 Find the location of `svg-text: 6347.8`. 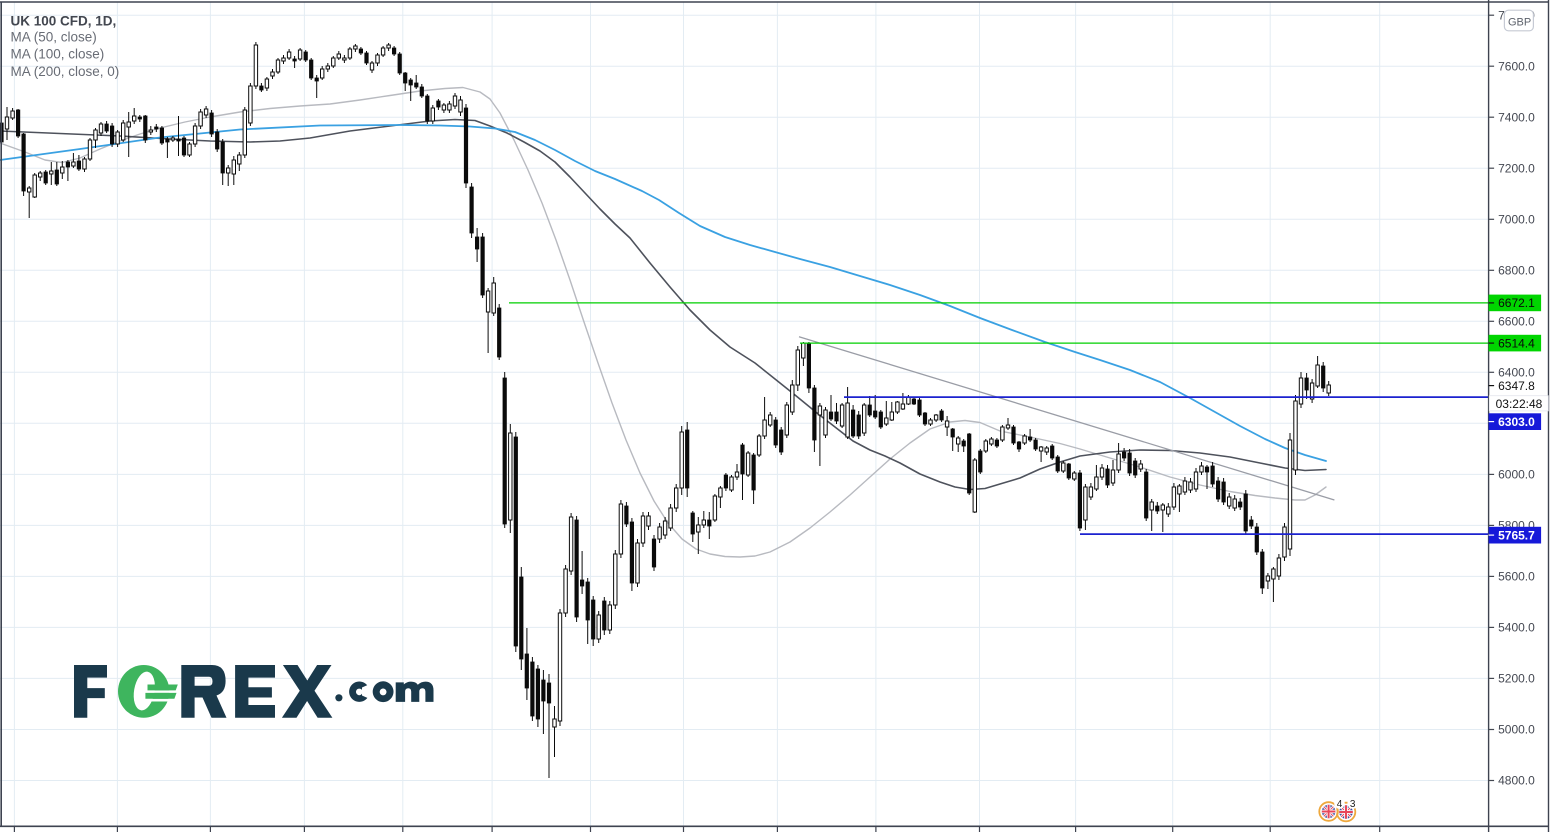

svg-text: 6347.8 is located at coordinates (1516, 386).